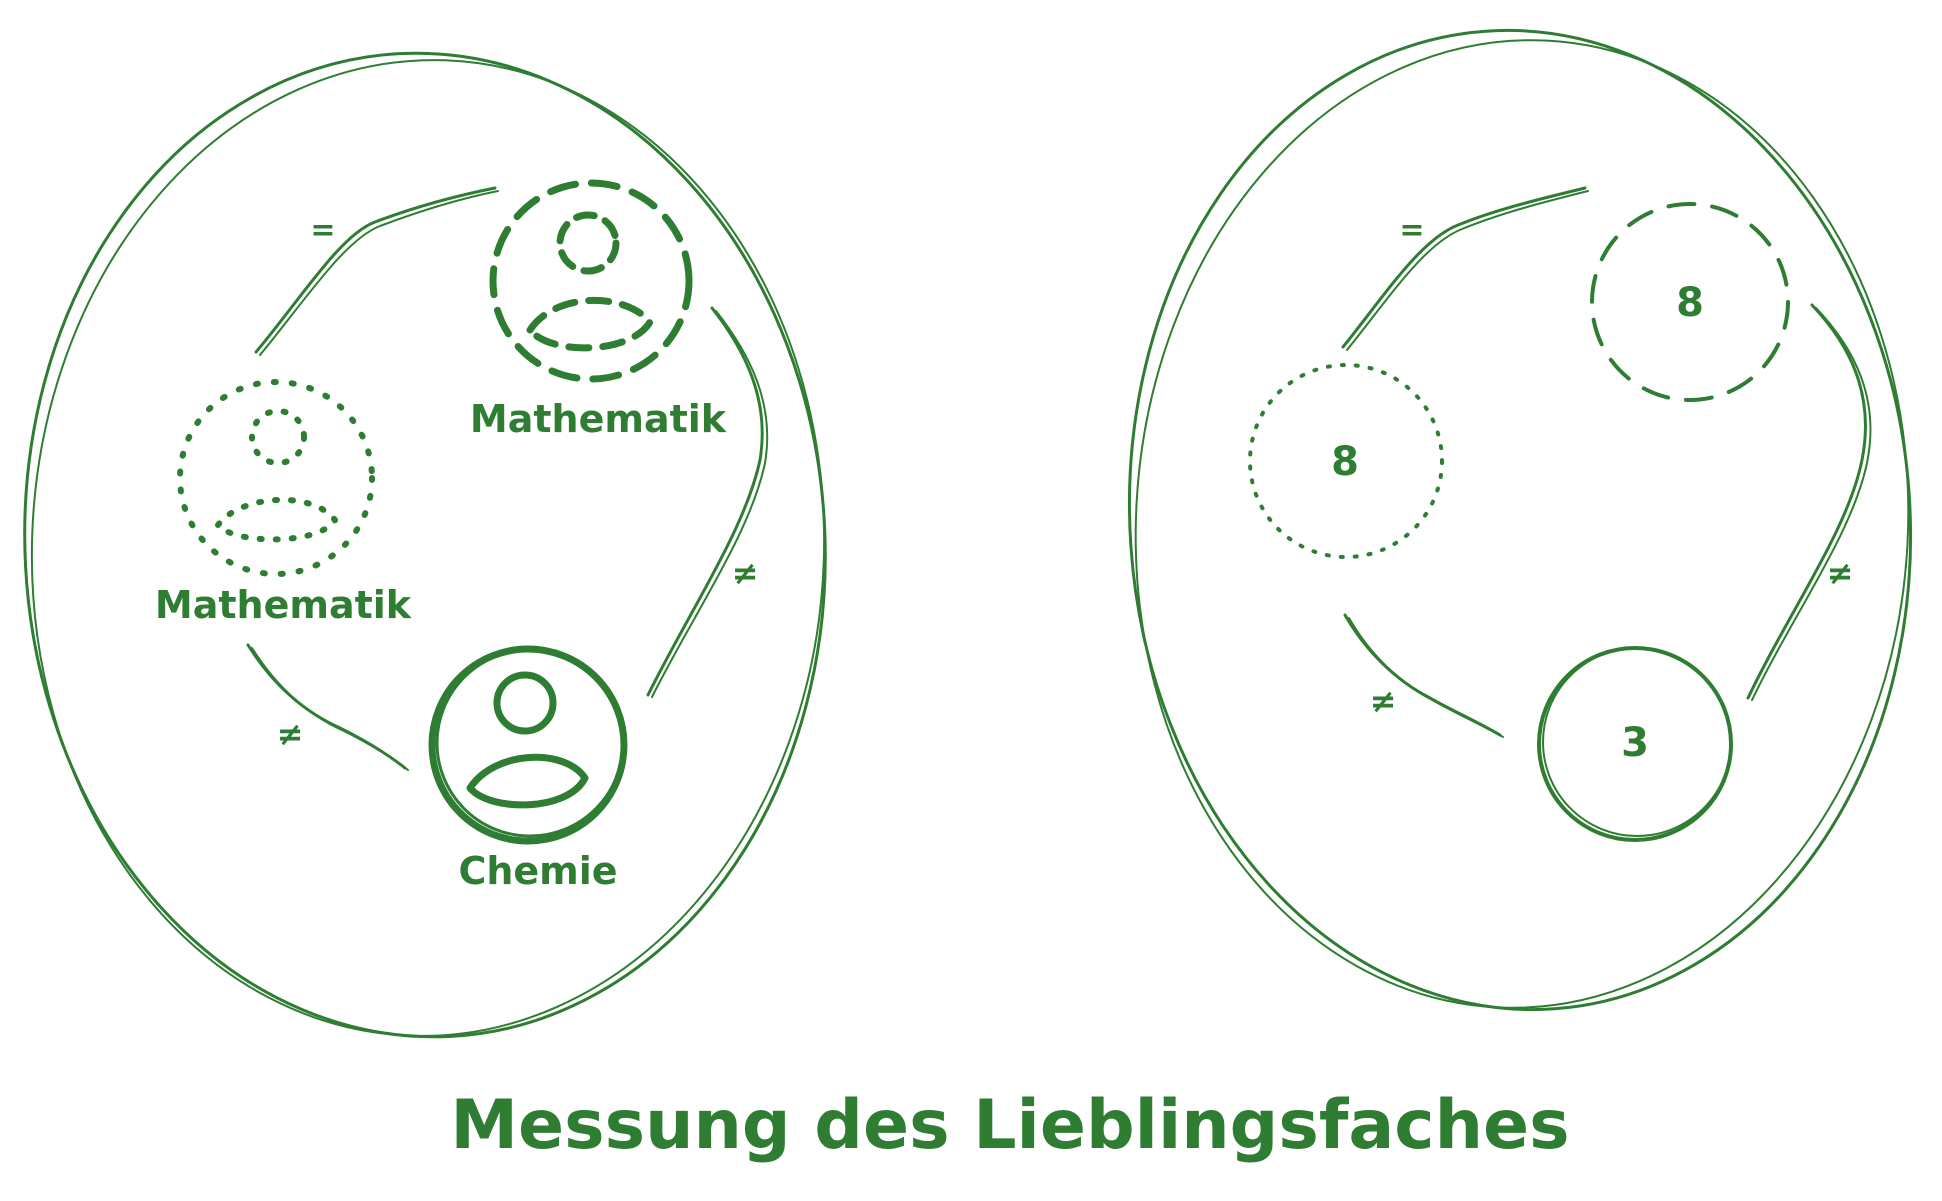  Describe the element at coordinates (327, 707) in the screenshot. I see `left-connector-not-equal-bottom` at that location.